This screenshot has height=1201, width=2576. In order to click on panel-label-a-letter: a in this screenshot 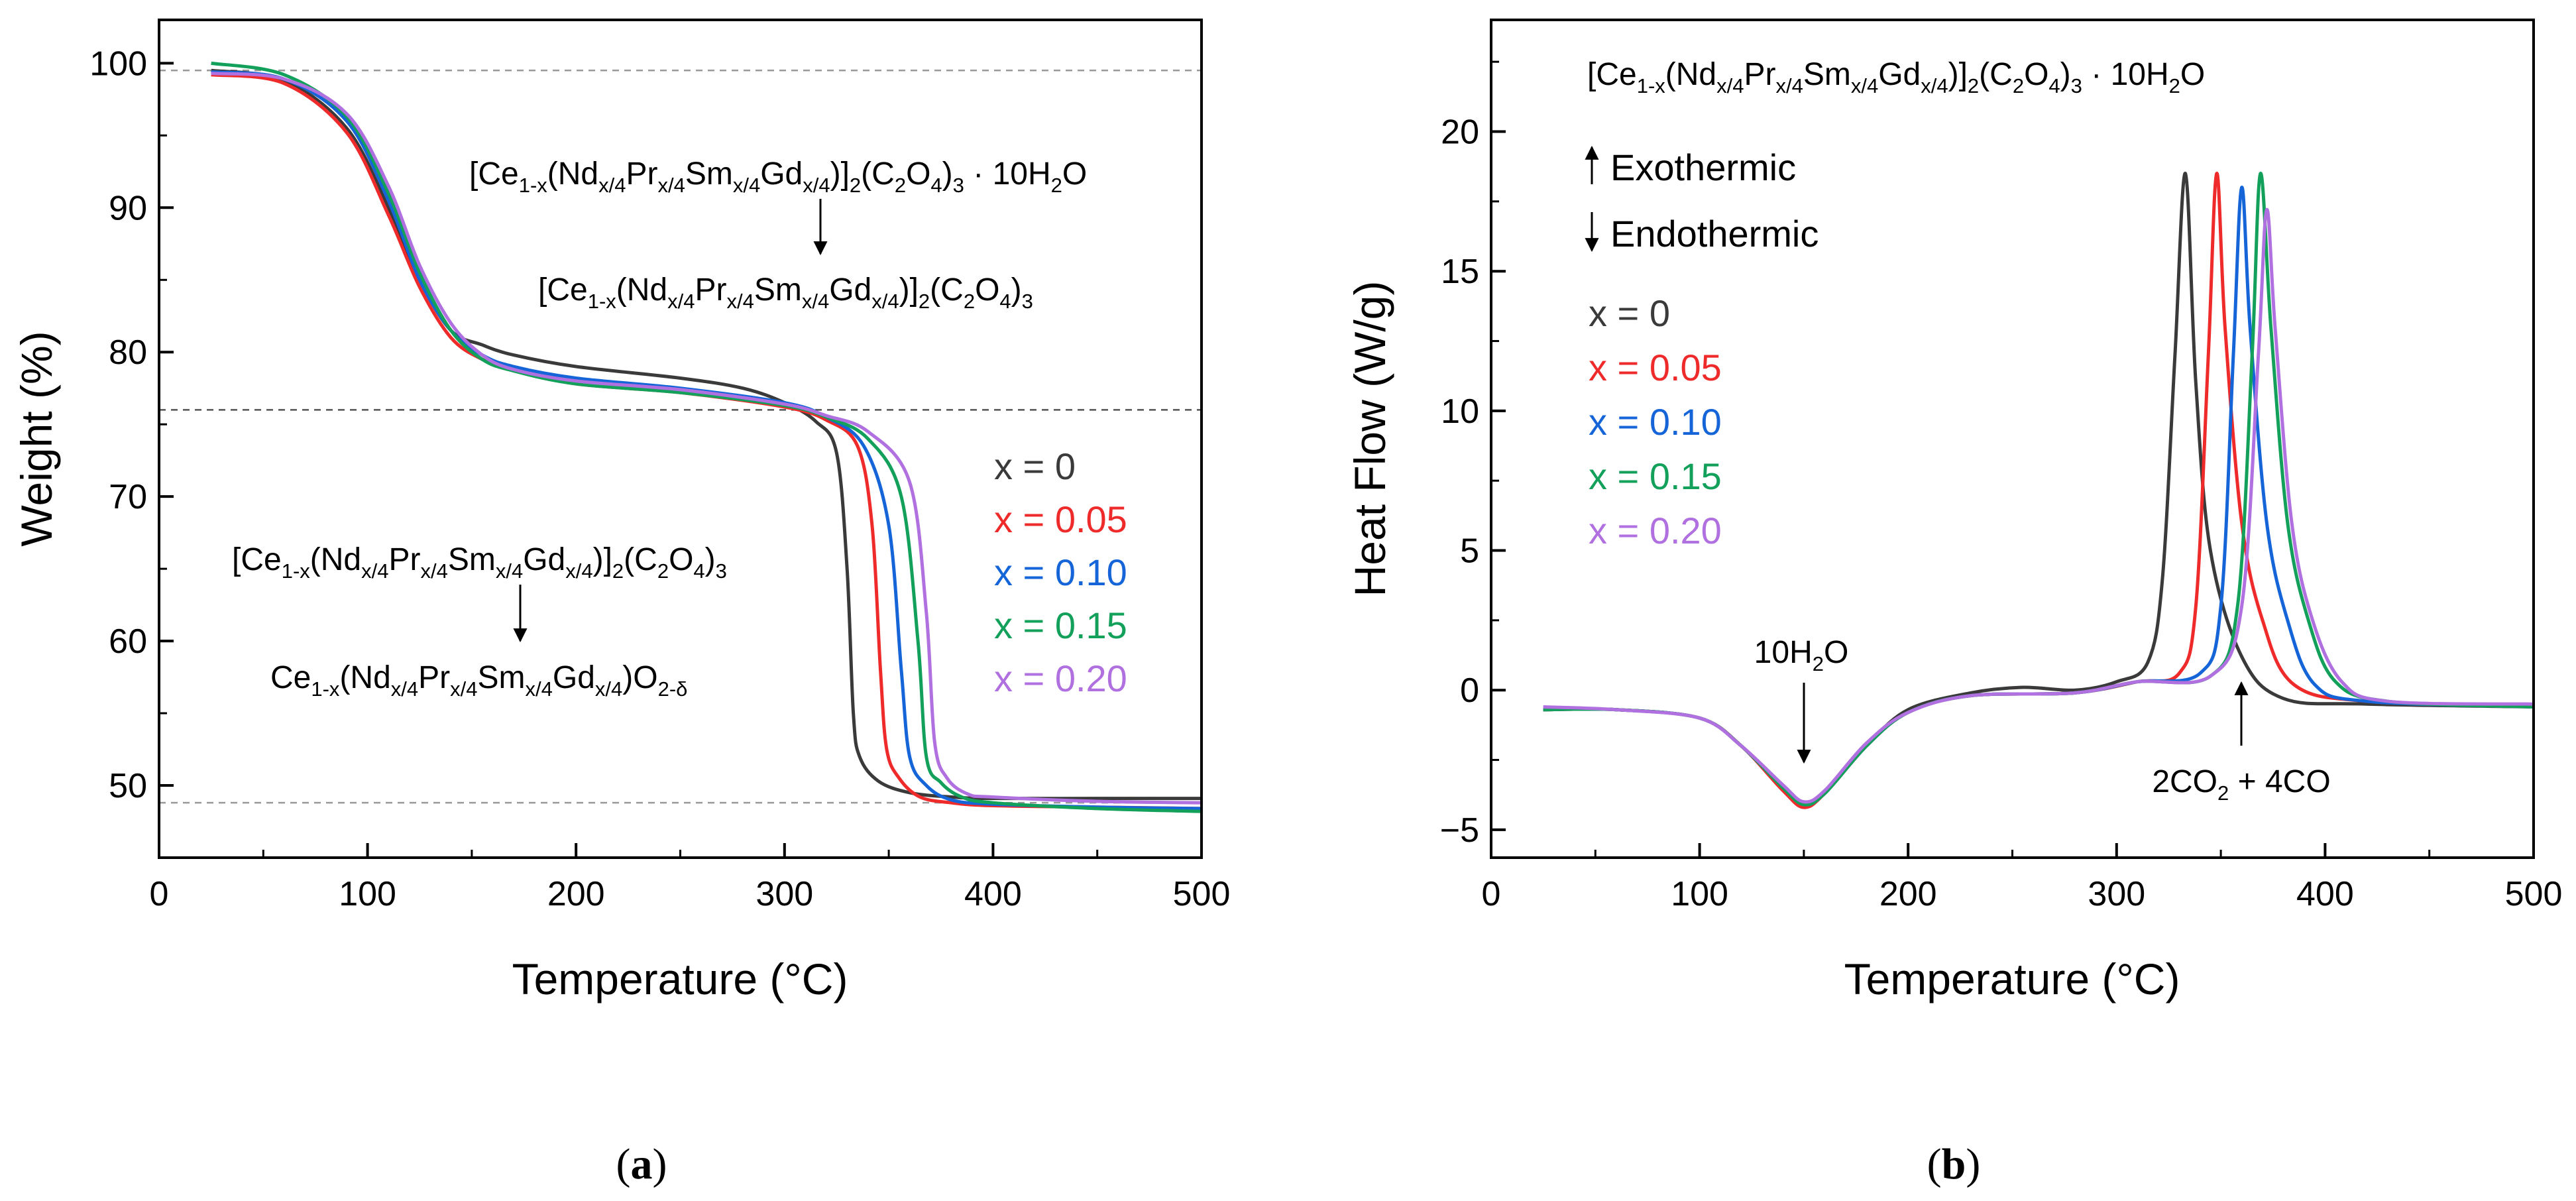, I will do `click(642, 1164)`.